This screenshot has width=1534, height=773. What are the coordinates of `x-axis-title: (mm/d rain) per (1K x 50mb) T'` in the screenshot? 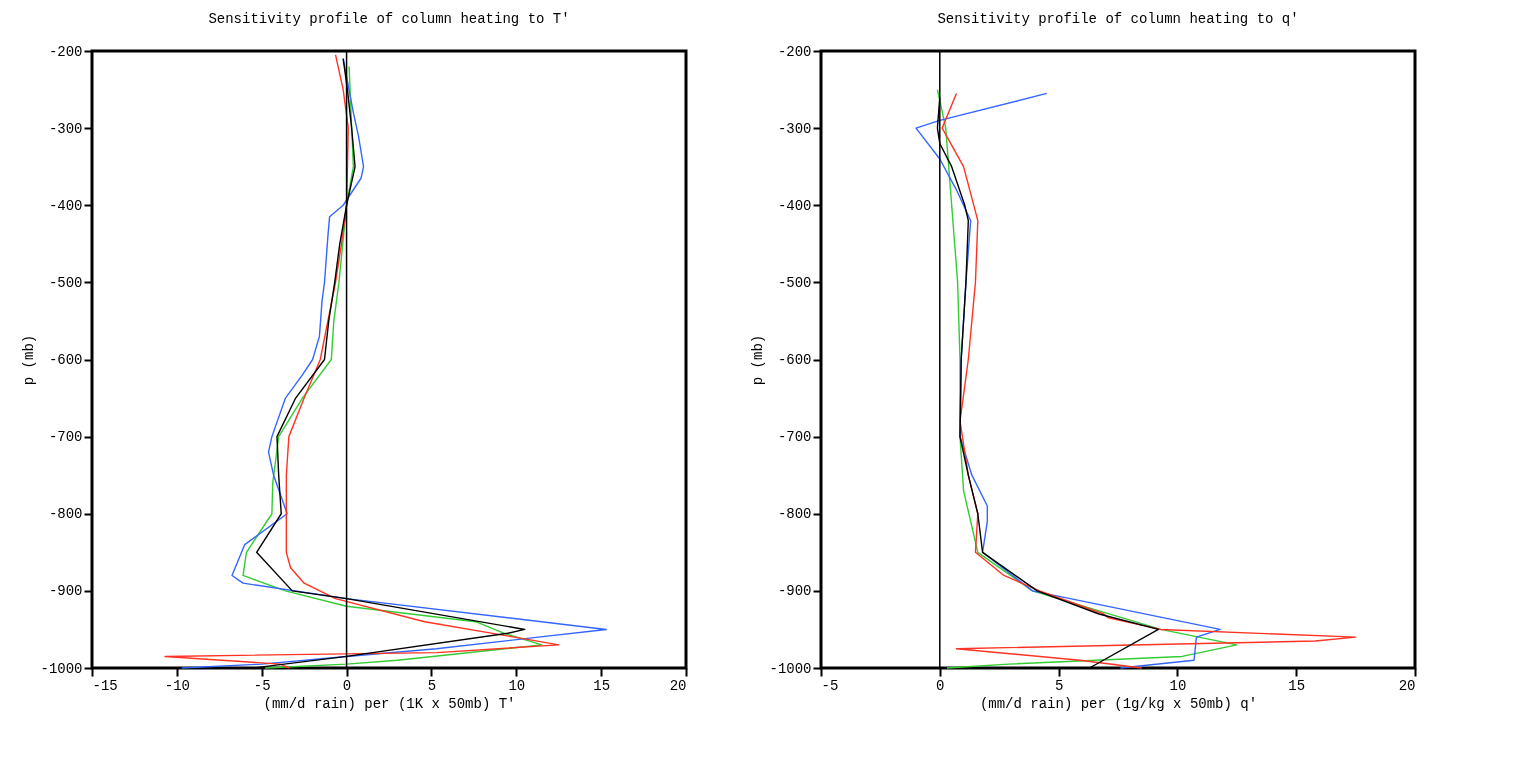 It's located at (389, 703).